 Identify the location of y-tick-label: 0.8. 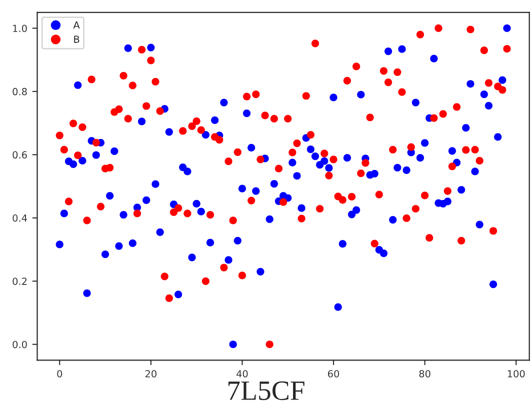
(19, 92).